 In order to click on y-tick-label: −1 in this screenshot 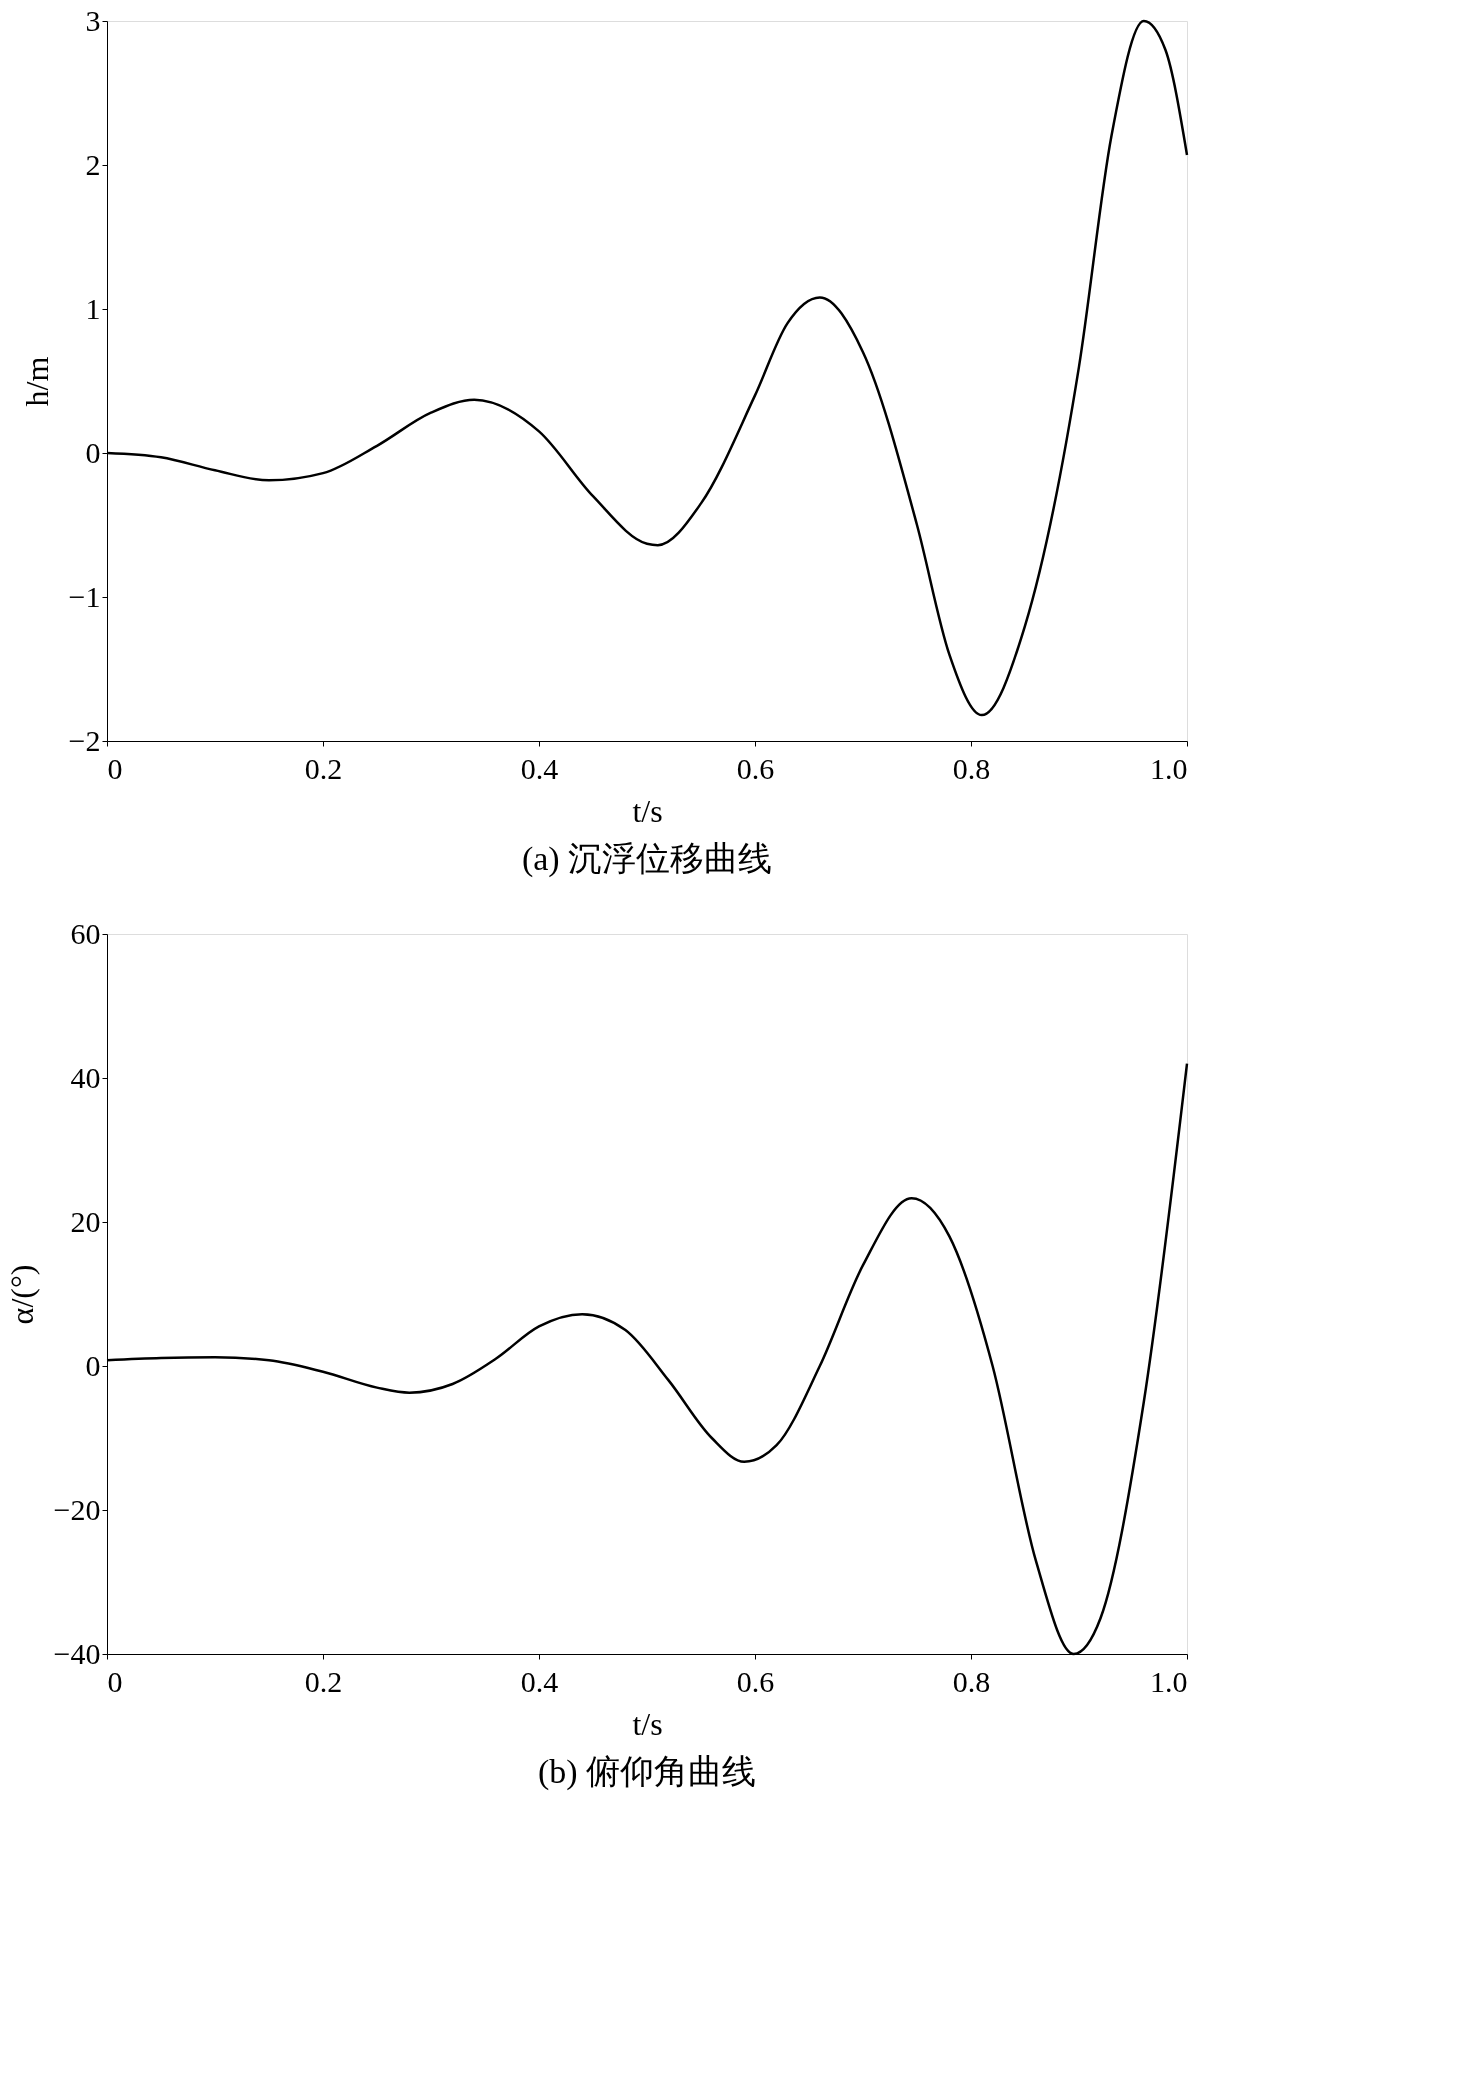, I will do `click(84, 596)`.